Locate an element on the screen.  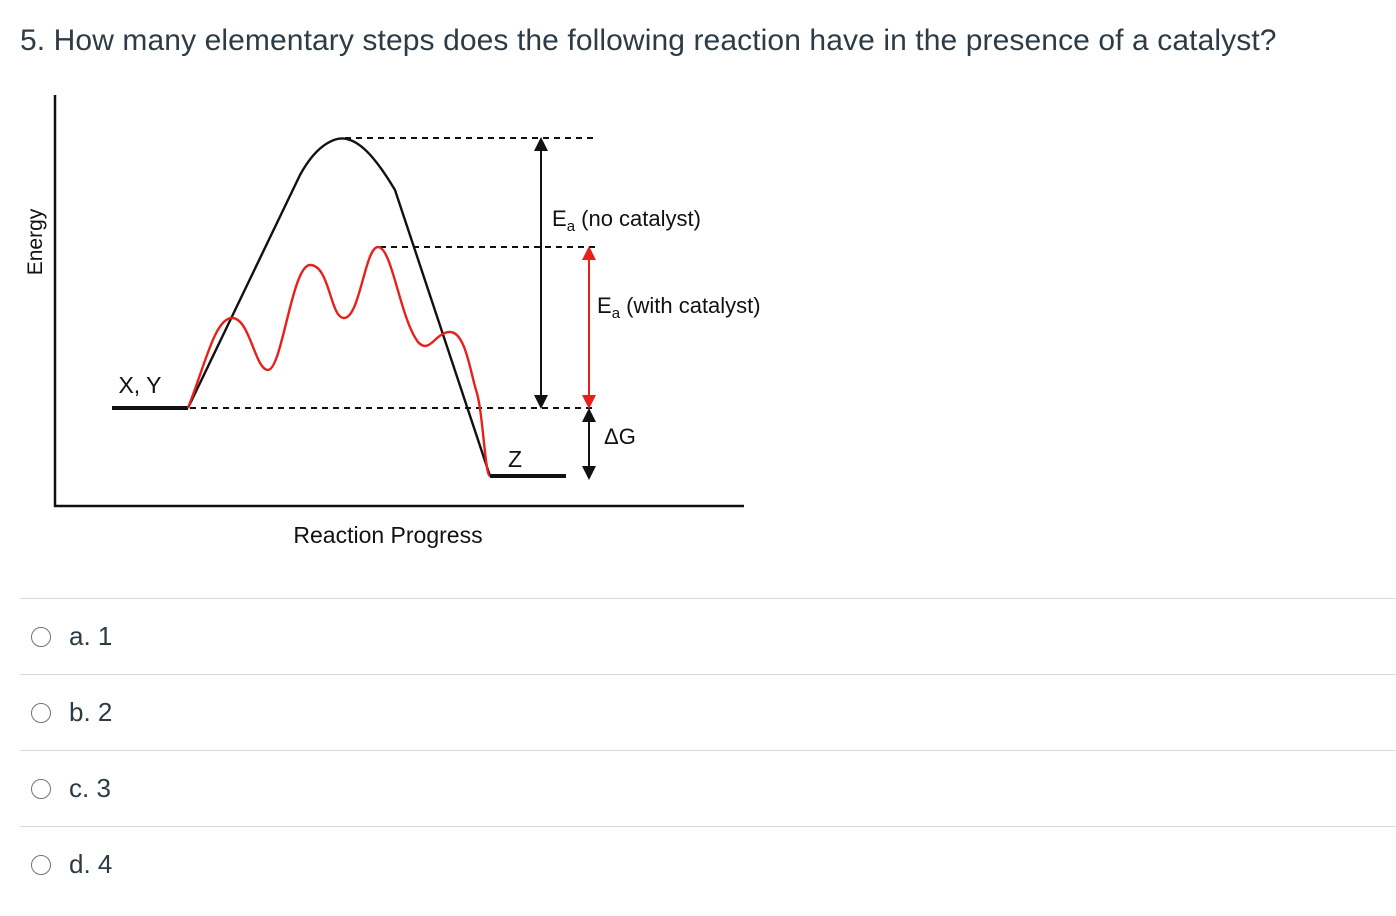
answer-label-c: c. 3 is located at coordinates (90, 788).